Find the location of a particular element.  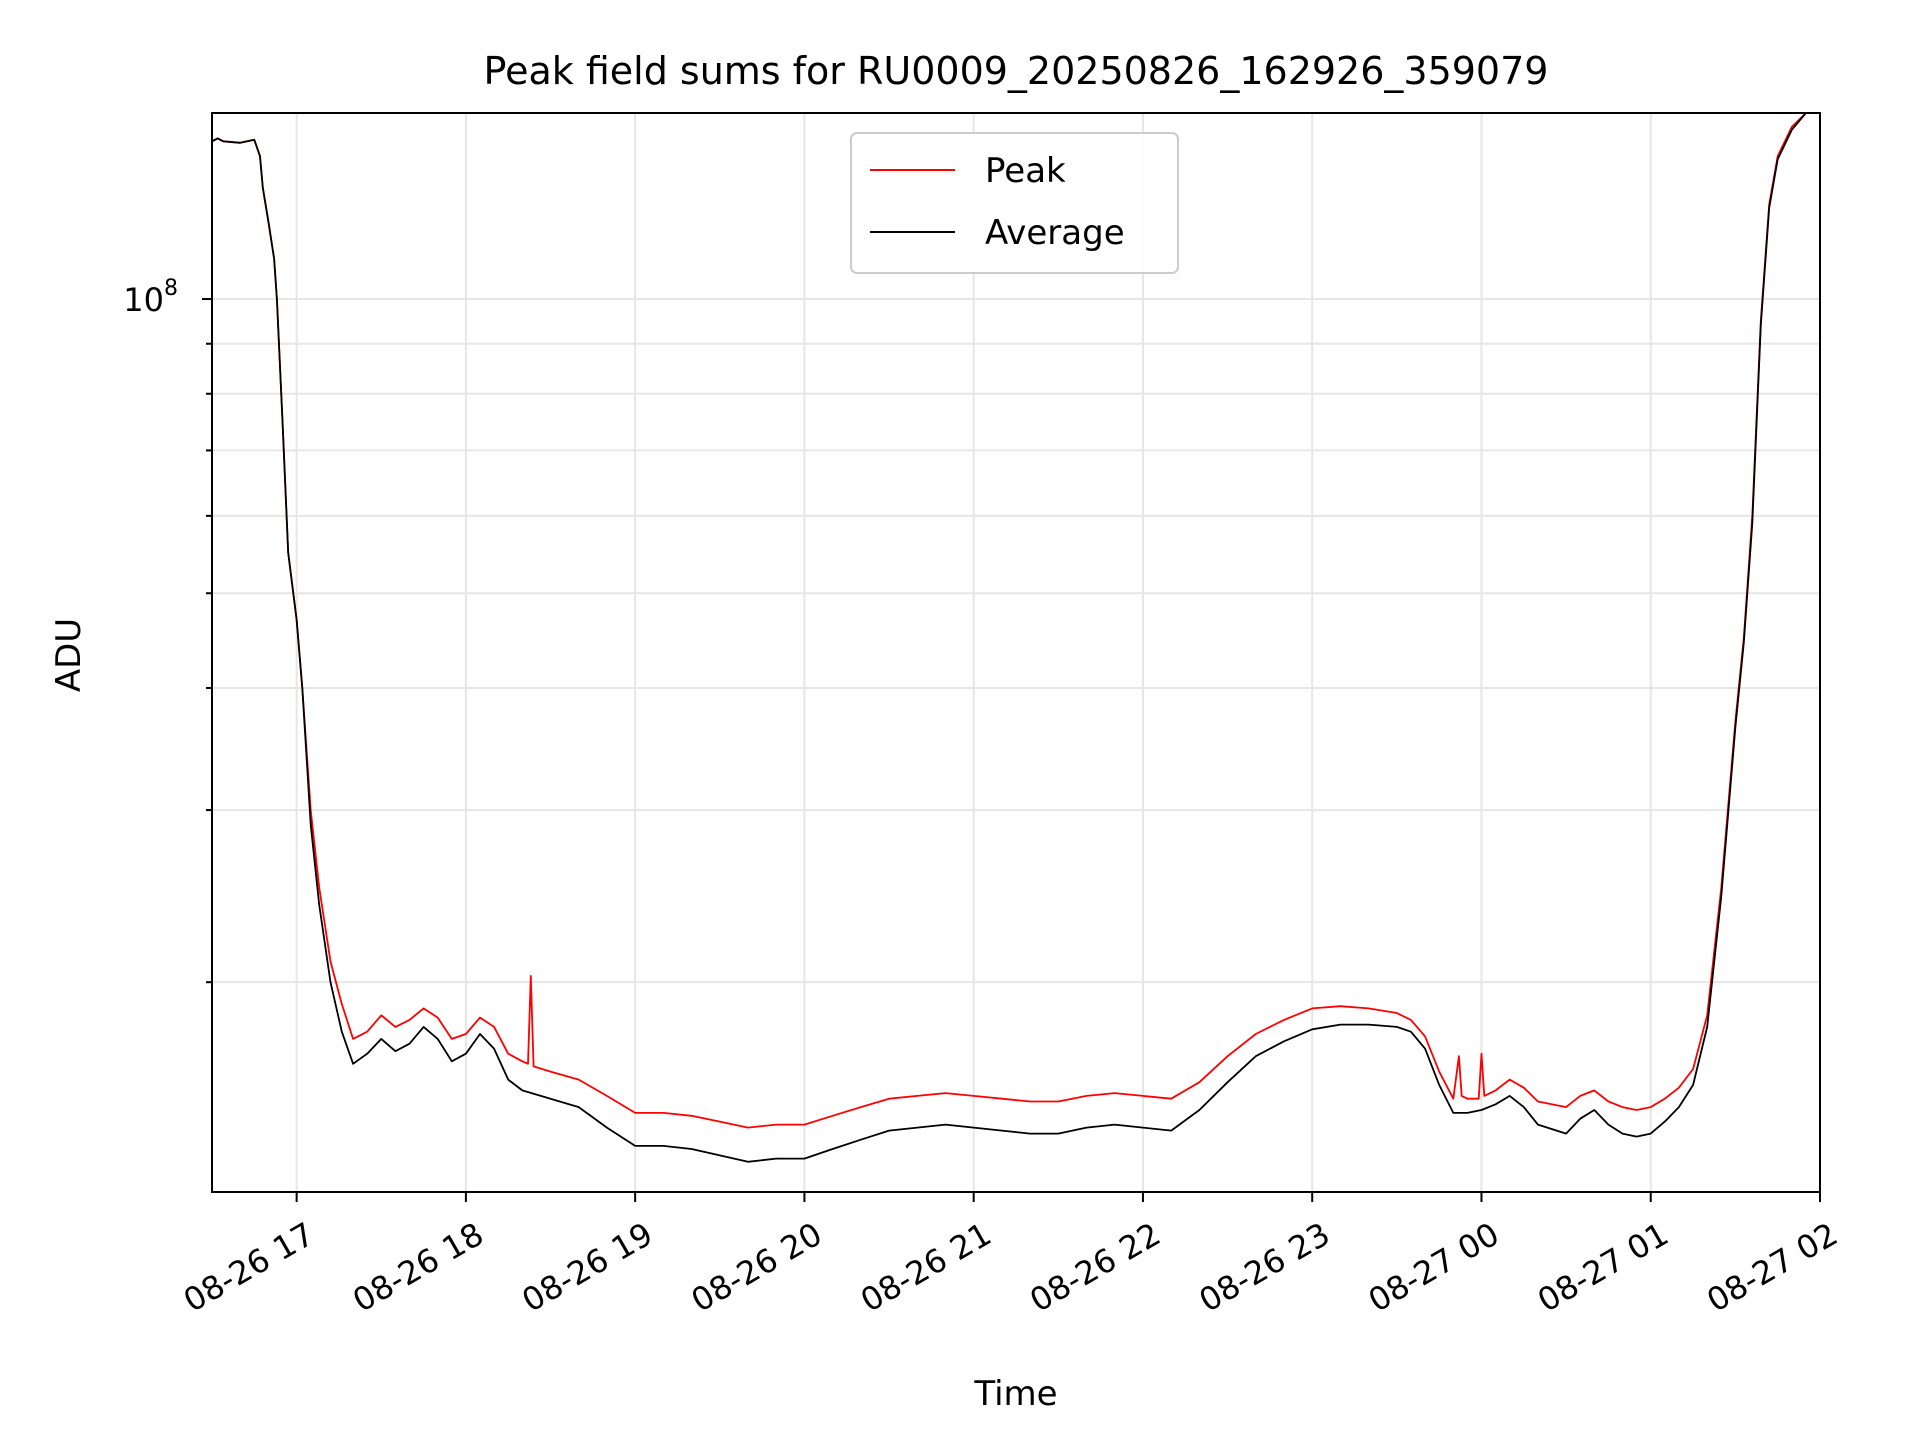

x-axis-label: Time is located at coordinates (1015, 1394).